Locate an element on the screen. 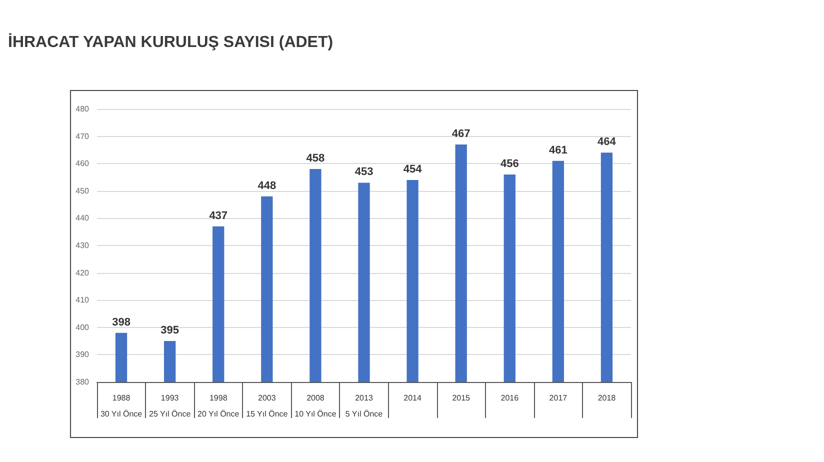 The height and width of the screenshot is (462, 824). x-tick-label: 2018 is located at coordinates (607, 398).